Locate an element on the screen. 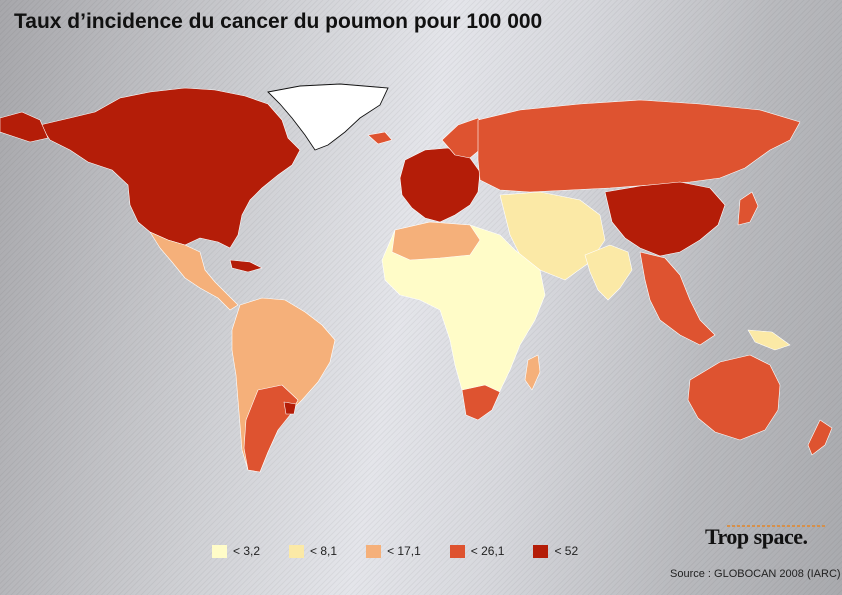 This screenshot has height=595, width=842. region-caribbean is located at coordinates (246, 266).